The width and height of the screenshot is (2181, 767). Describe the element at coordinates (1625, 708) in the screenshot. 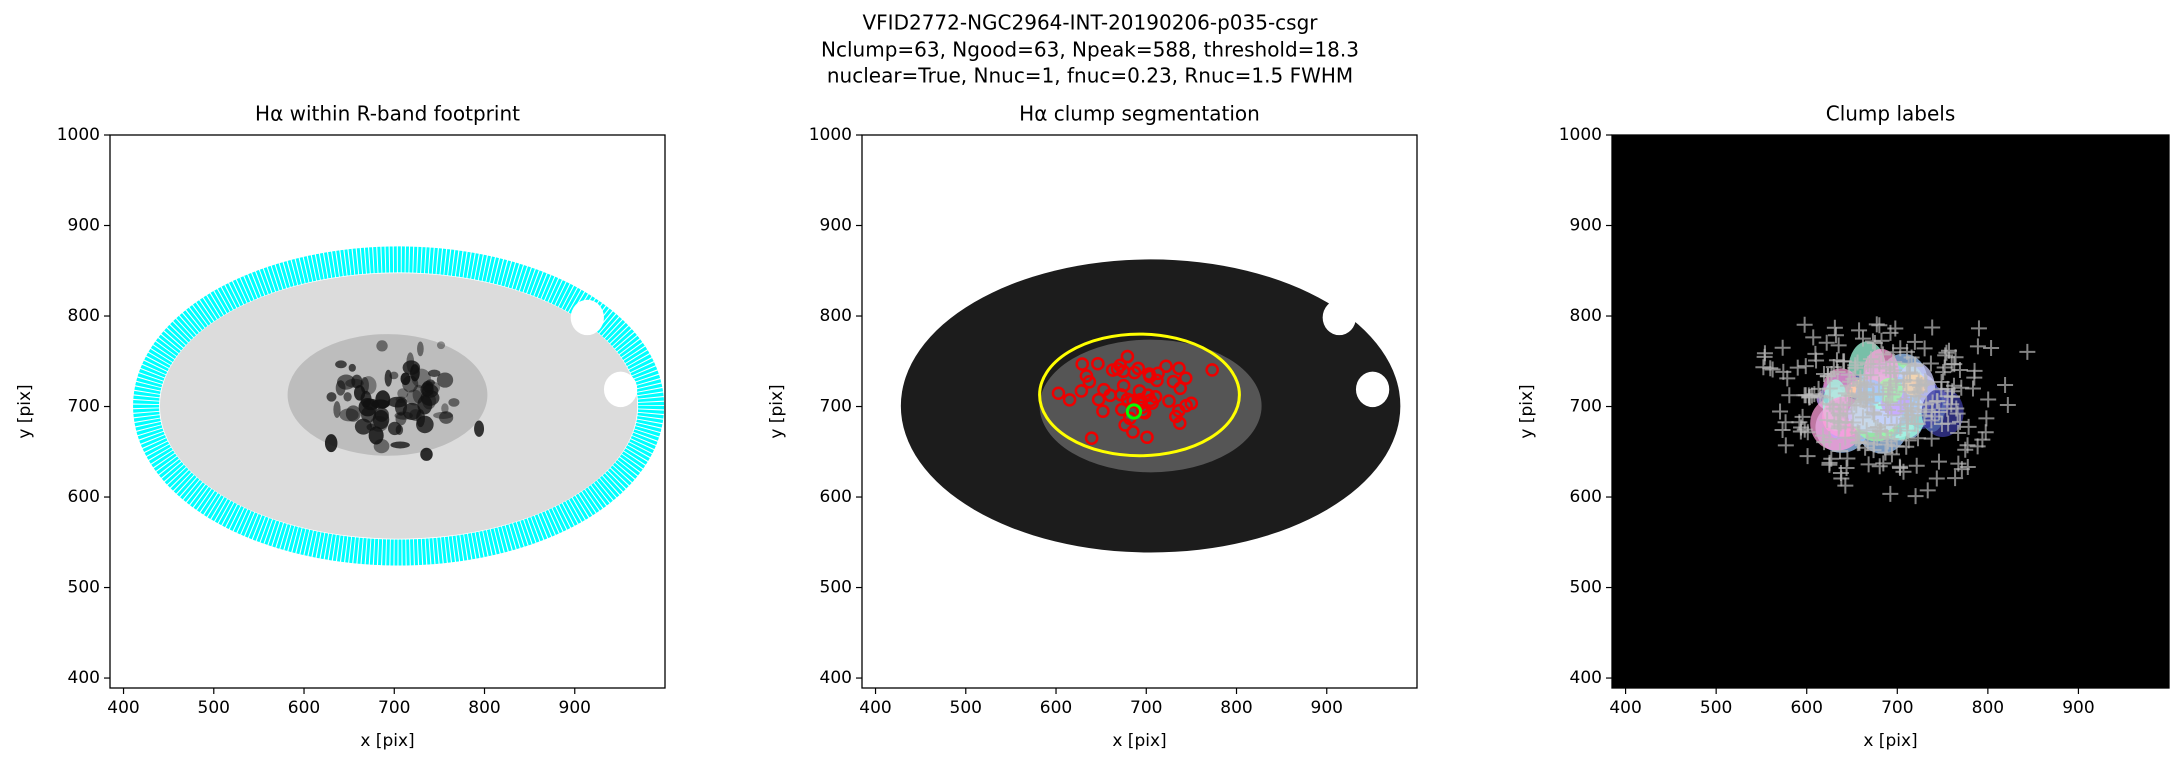

I see `x-tick-label: 400` at that location.